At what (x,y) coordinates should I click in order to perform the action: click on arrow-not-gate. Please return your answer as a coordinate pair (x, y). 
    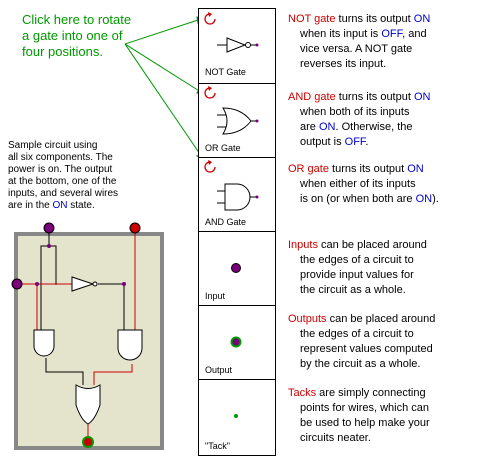
    Looking at the image, I should click on (164, 31).